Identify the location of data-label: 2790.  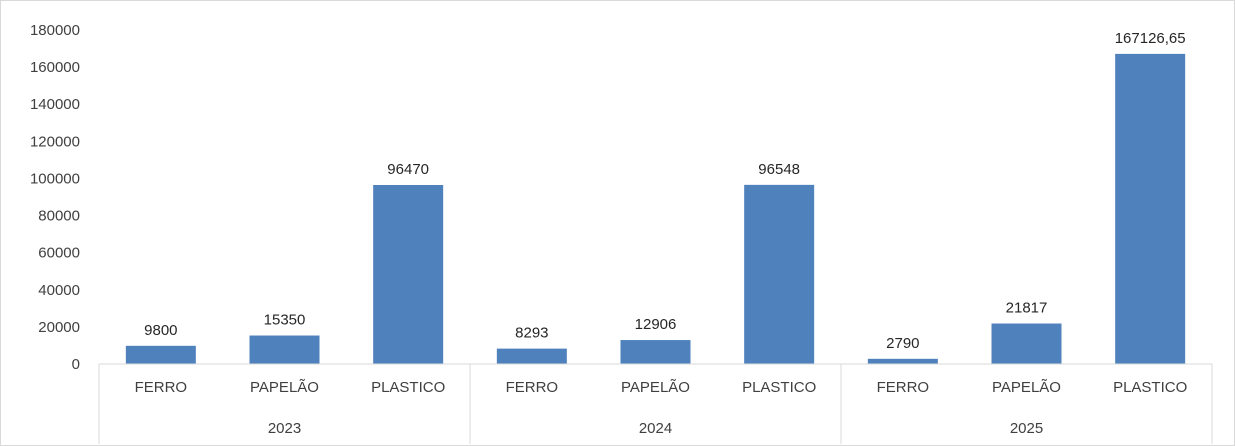
(902, 343).